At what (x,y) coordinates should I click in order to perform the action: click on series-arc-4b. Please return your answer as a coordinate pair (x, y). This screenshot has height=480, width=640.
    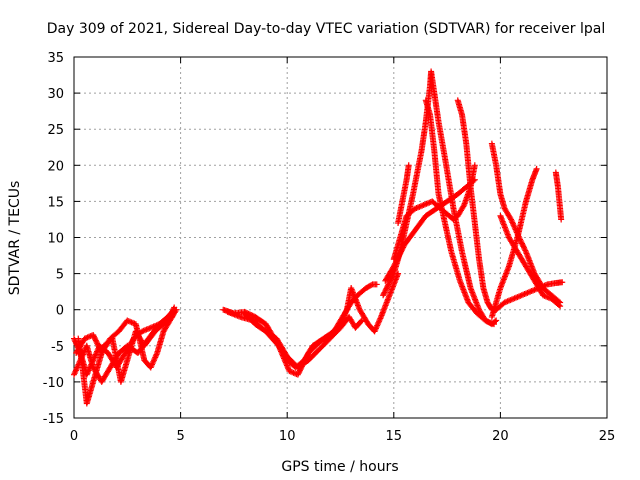
    Looking at the image, I should click on (514, 242).